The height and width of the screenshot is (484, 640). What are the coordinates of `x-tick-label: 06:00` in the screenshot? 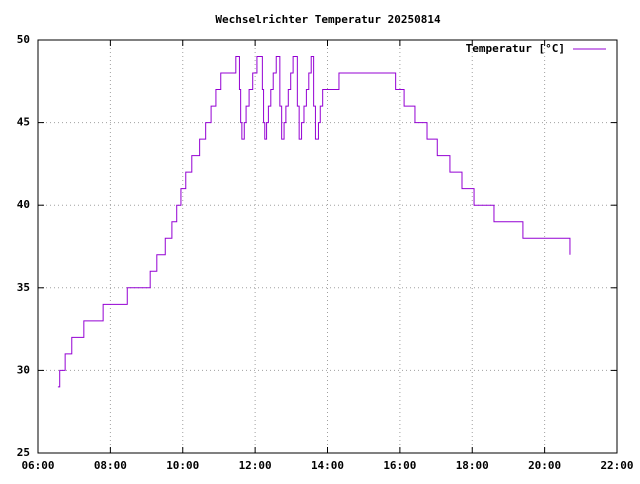 It's located at (37, 465).